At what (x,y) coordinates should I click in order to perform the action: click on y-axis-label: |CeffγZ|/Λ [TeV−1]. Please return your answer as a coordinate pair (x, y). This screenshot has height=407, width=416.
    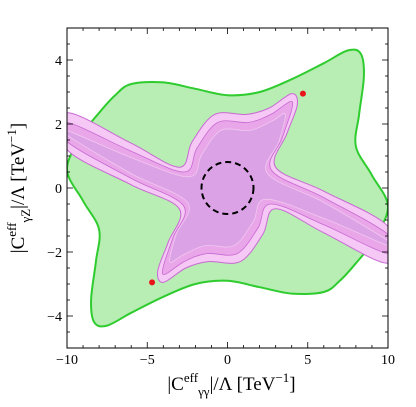
    Looking at the image, I should click on (18, 188).